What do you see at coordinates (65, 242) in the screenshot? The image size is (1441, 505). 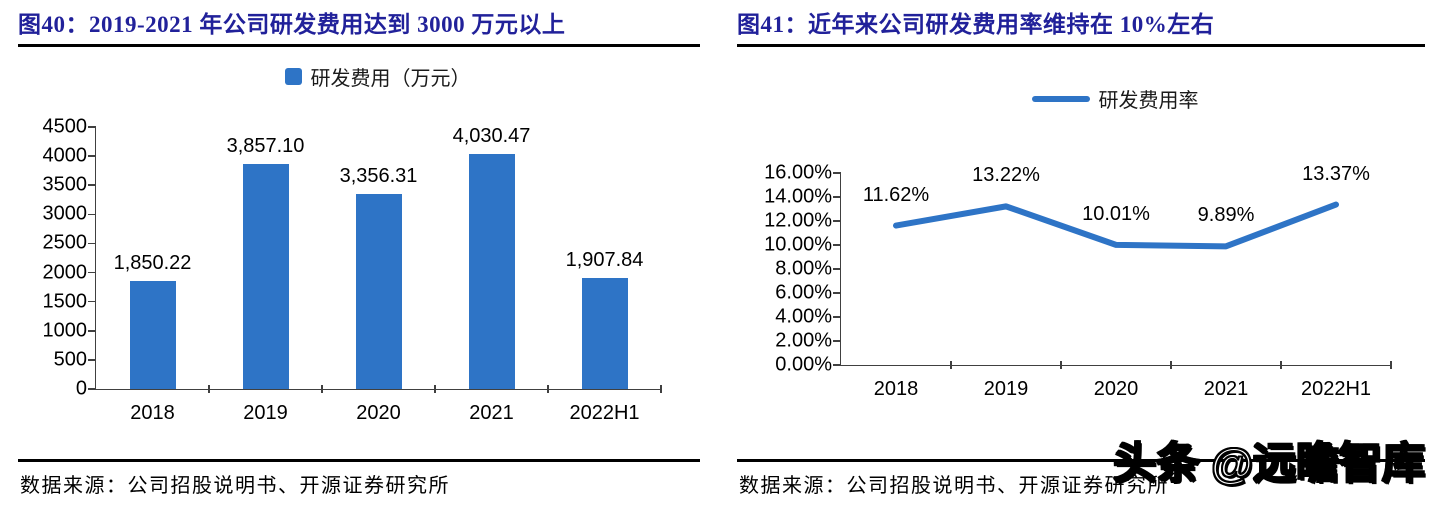 I see `y-tick-label: 2500` at bounding box center [65, 242].